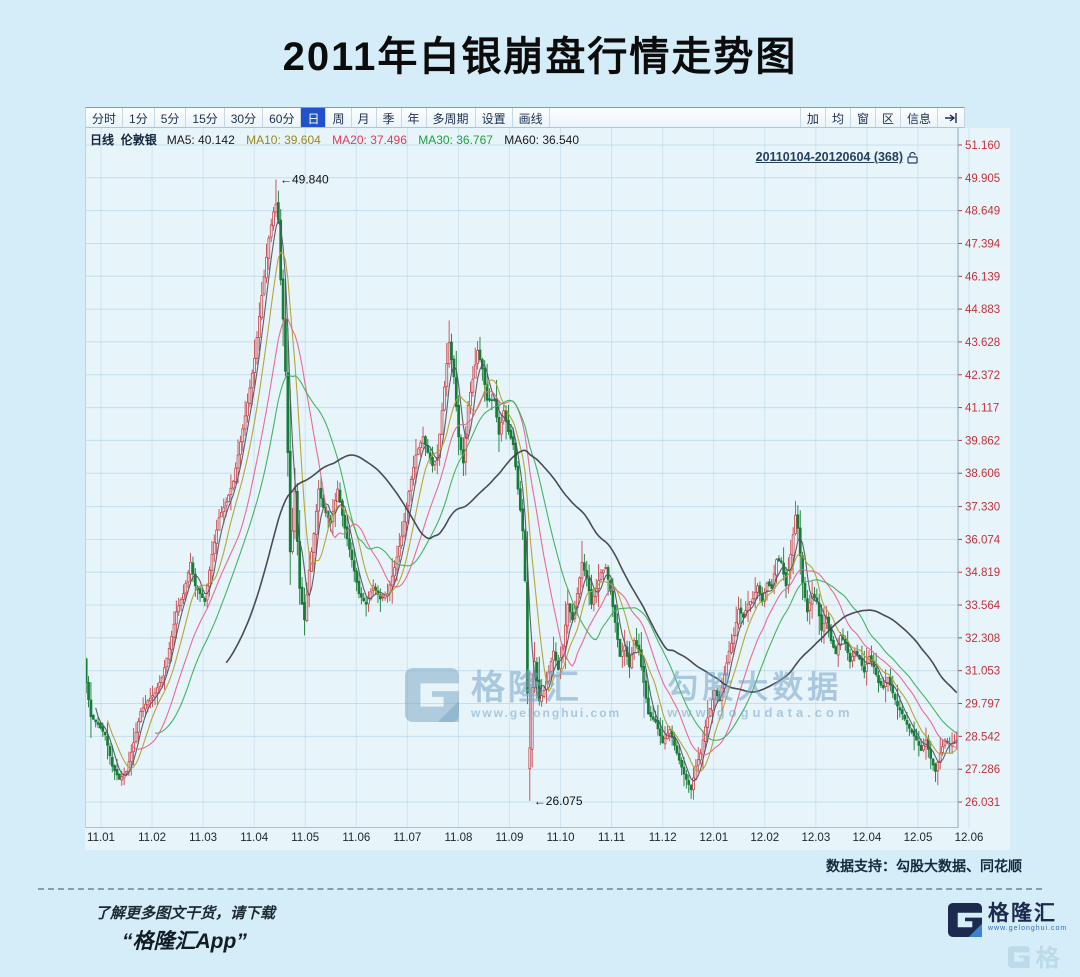 The height and width of the screenshot is (977, 1080). I want to click on tab-daily: 日, so click(314, 117).